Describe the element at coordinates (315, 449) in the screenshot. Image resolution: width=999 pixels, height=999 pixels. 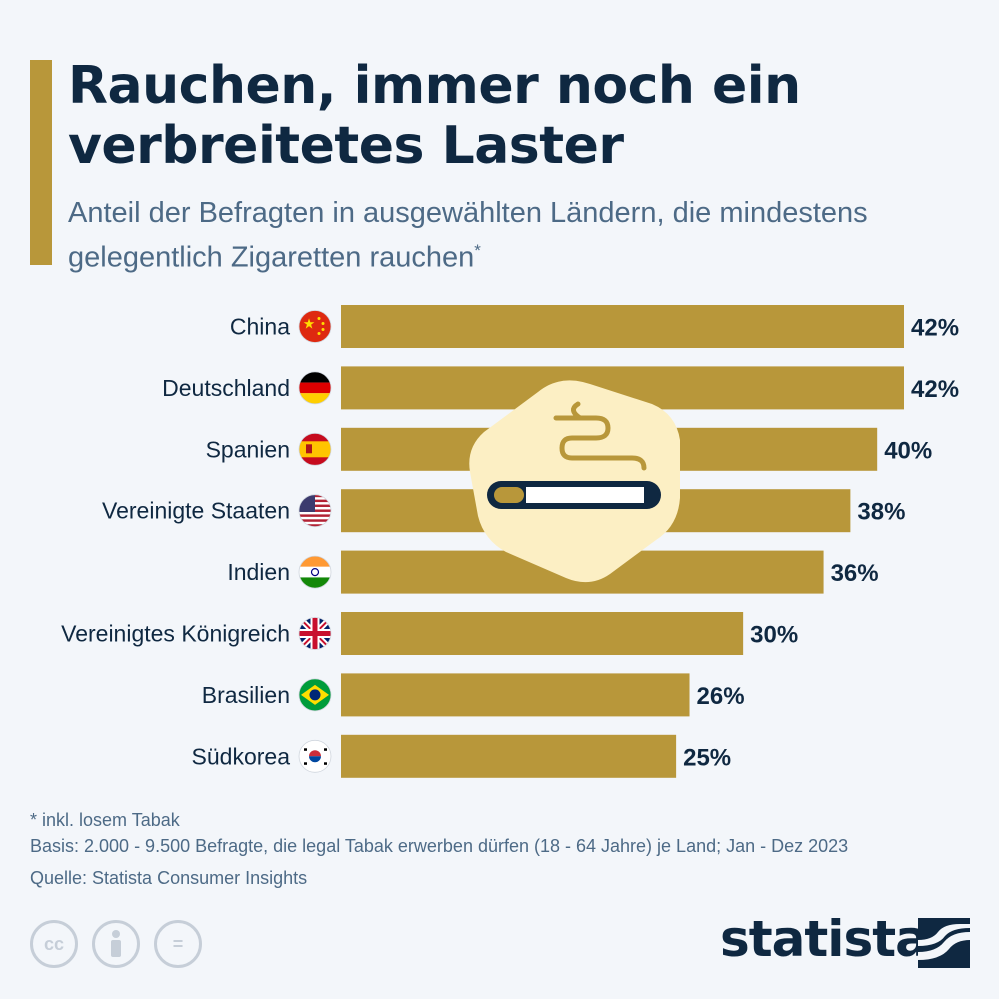
I see `spain-flag-icon` at that location.